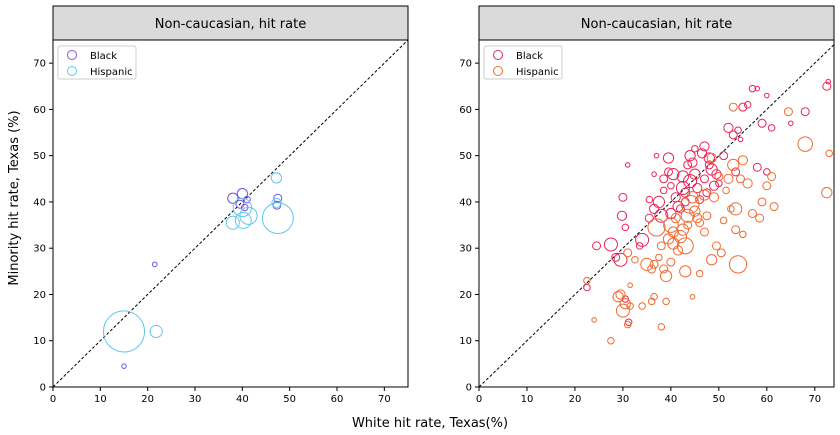 Image resolution: width=840 pixels, height=435 pixels. Describe the element at coordinates (14, 197) in the screenshot. I see `figure-y-axis-label: Minority hit rate, Texas (%)` at that location.